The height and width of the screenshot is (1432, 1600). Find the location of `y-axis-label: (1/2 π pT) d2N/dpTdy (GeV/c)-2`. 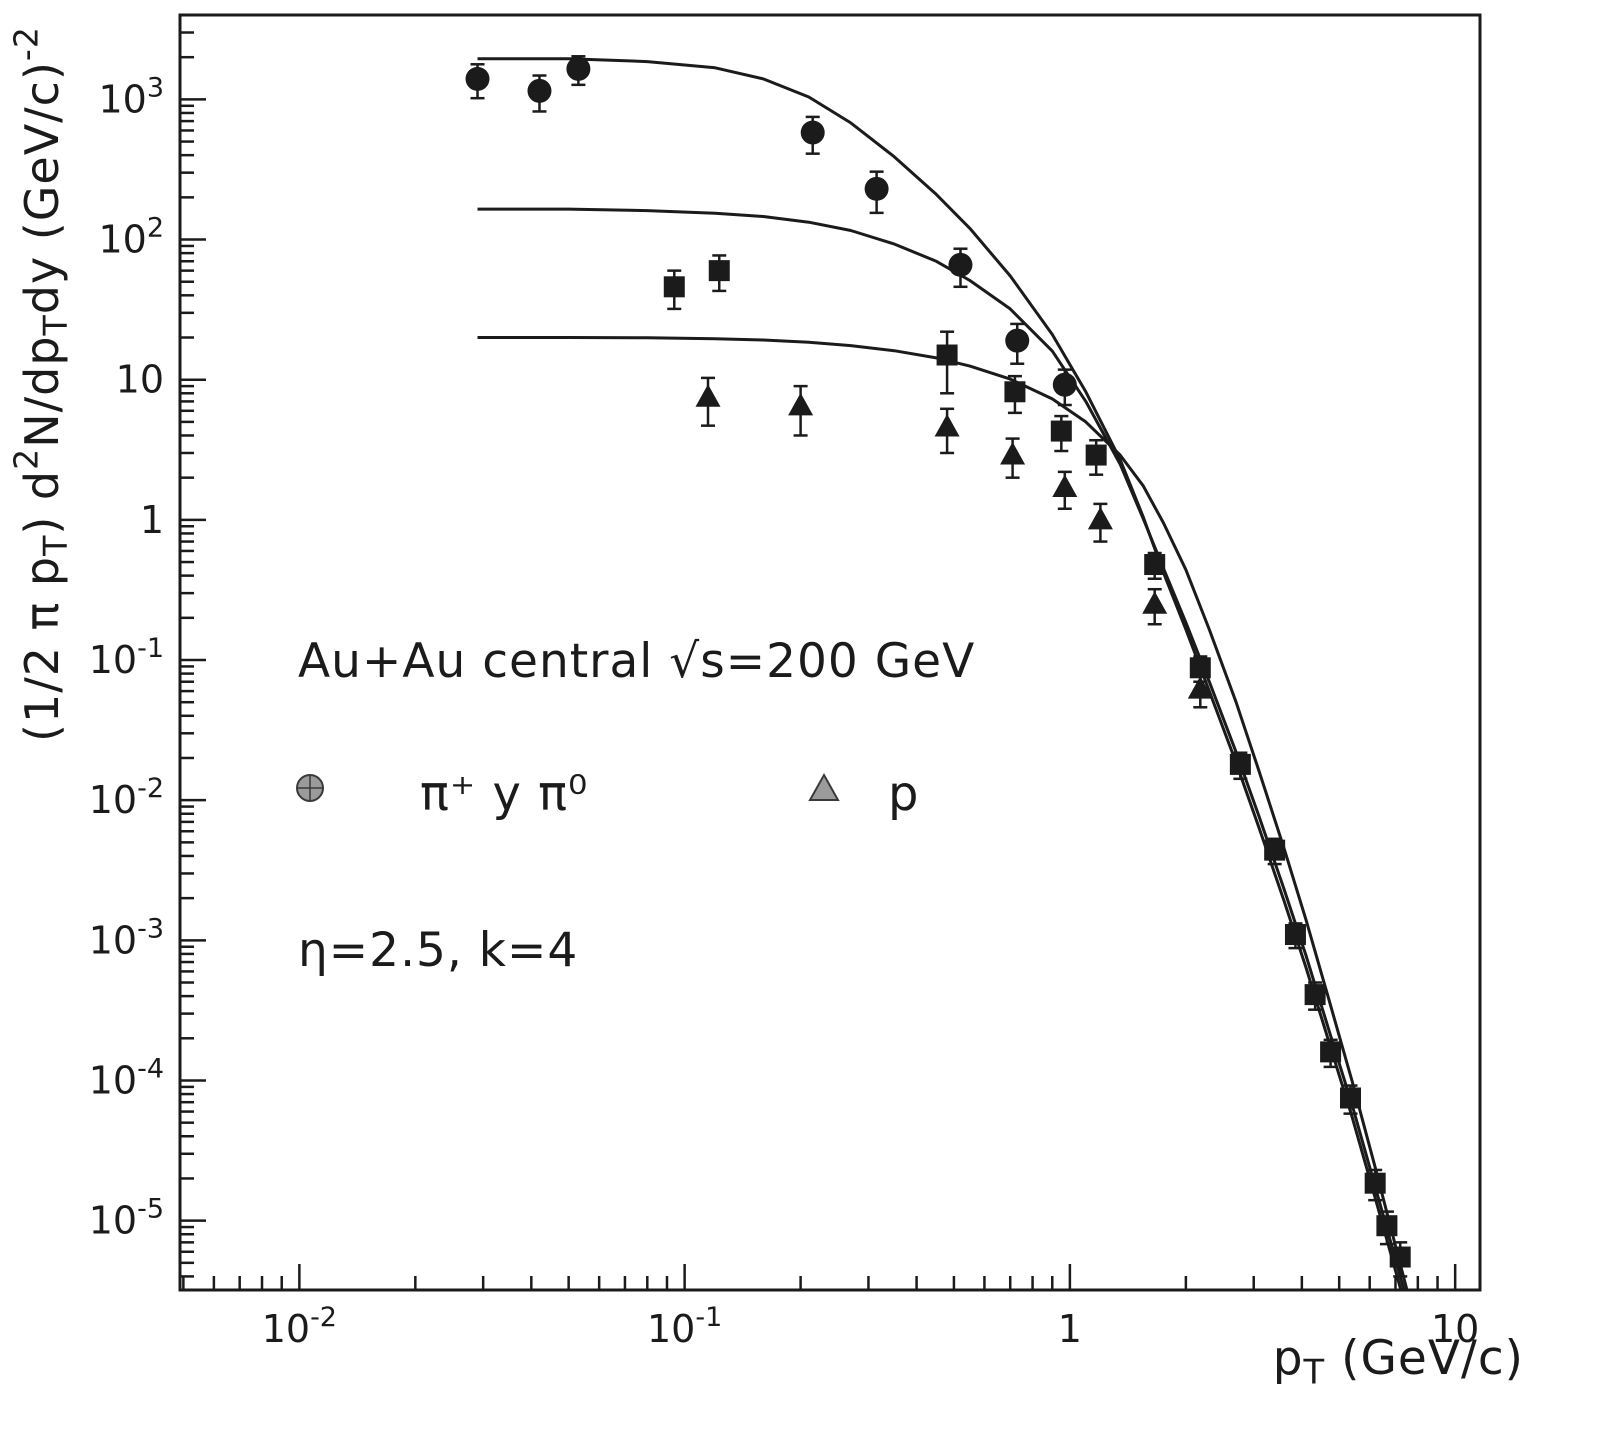

y-axis-label: (1/2 π pT) d2N/dpTdy (GeV/c)-2 is located at coordinates (40, 384).